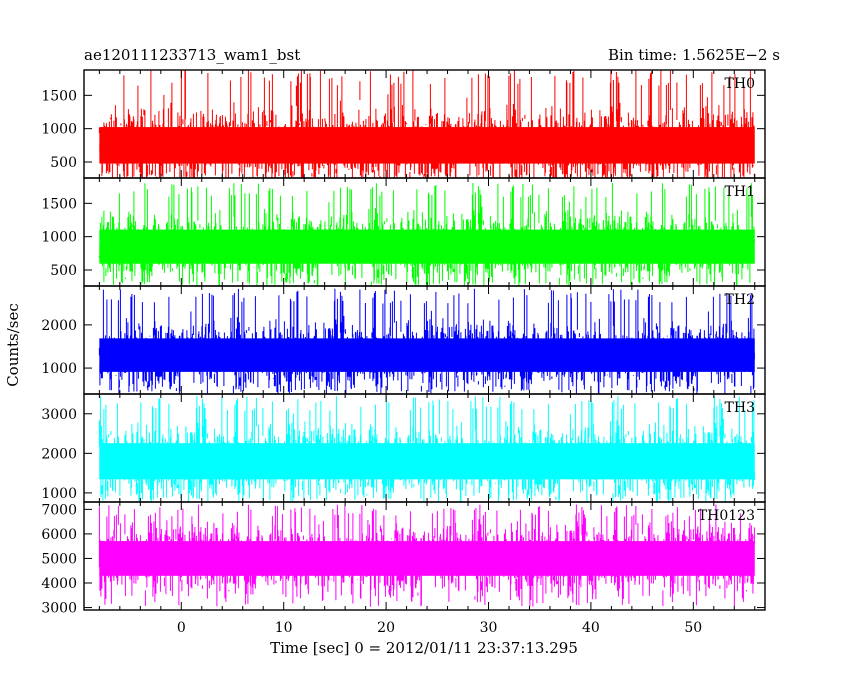 The height and width of the screenshot is (680, 850). What do you see at coordinates (426, 341) in the screenshot?
I see `series-line-th2` at bounding box center [426, 341].